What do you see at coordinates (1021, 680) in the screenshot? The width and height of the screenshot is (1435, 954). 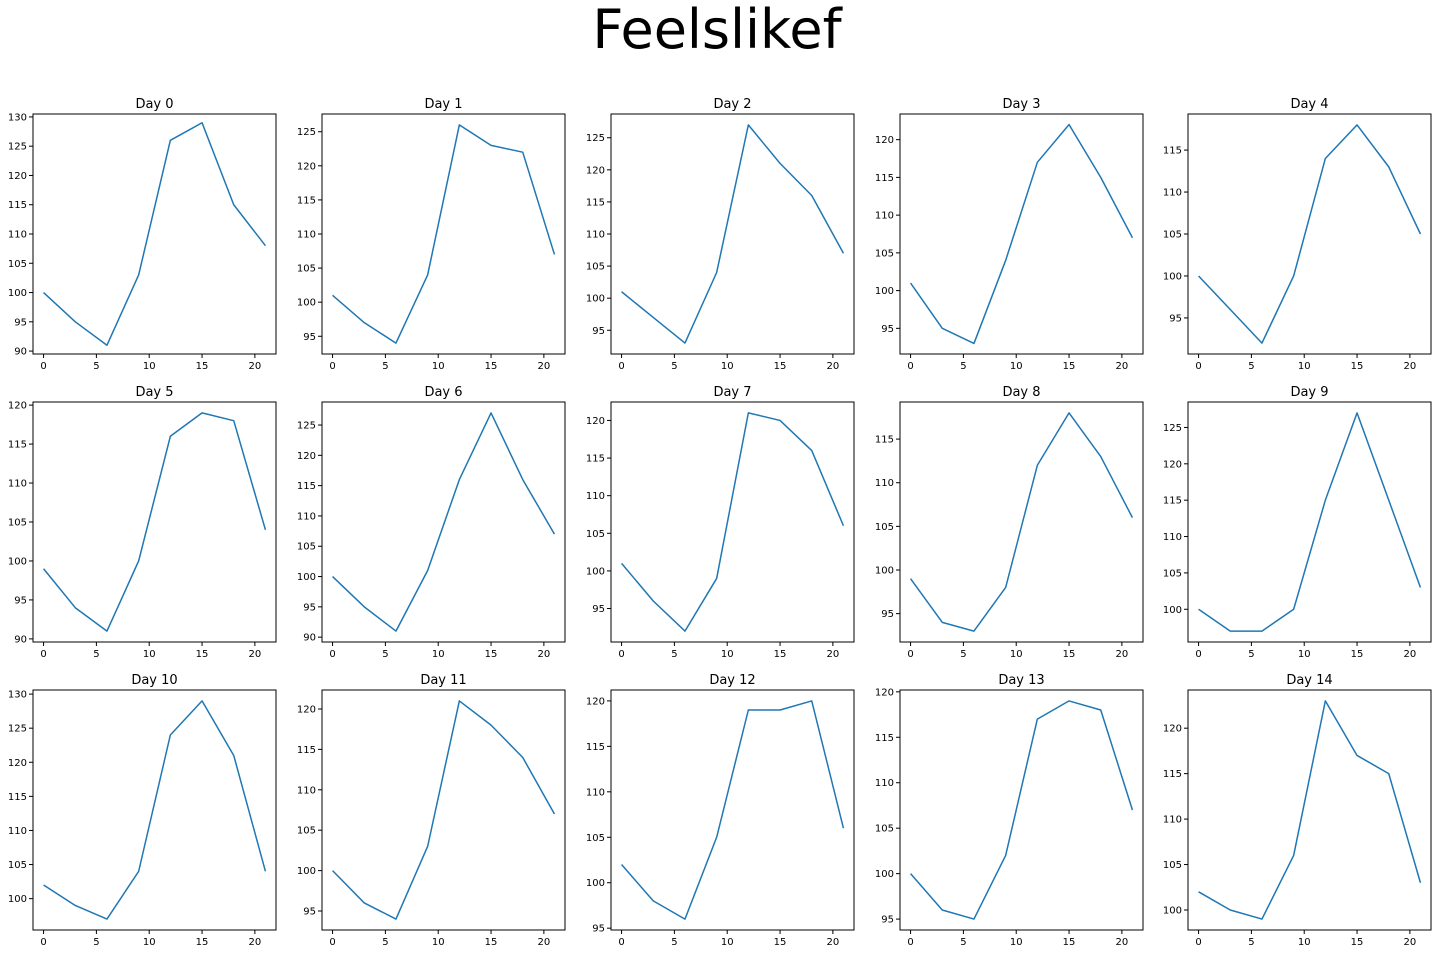 I see `subplot-title: Day 13` at bounding box center [1021, 680].